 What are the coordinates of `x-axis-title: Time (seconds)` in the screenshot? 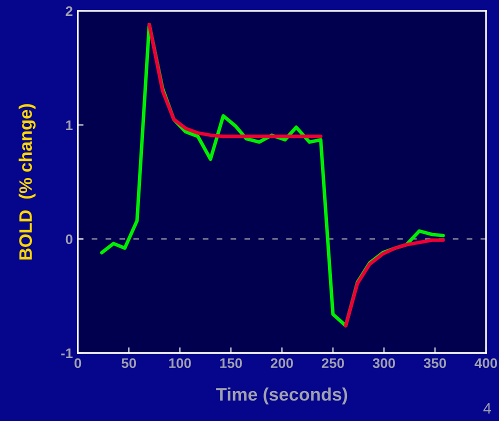 It's located at (282, 395).